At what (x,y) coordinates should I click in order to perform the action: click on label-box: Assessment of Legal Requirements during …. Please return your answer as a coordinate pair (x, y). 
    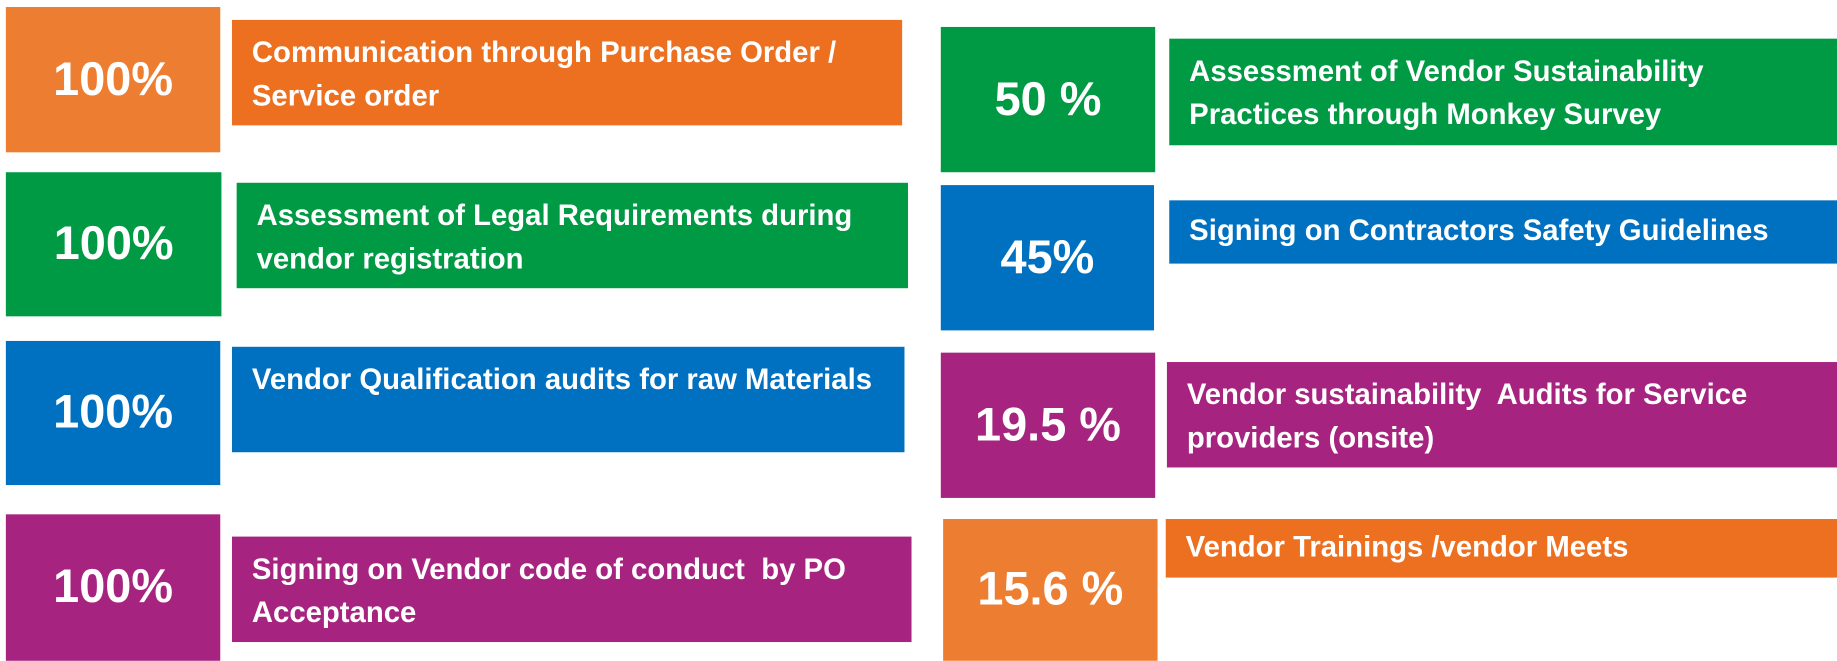
    Looking at the image, I should click on (572, 235).